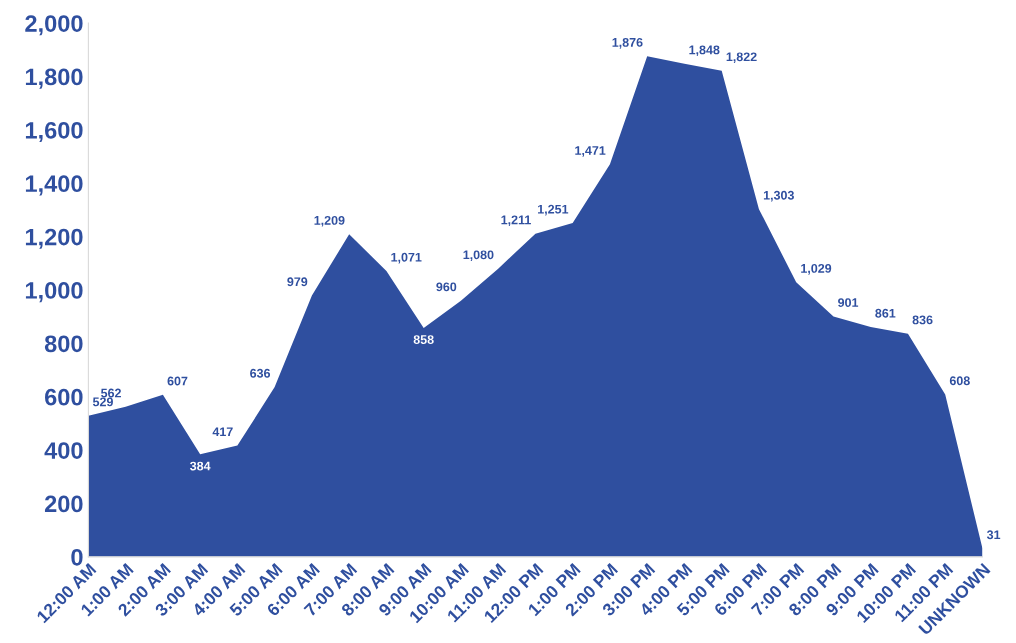 This screenshot has height=643, width=1016. What do you see at coordinates (200, 466) in the screenshot?
I see `data-label: 384` at bounding box center [200, 466].